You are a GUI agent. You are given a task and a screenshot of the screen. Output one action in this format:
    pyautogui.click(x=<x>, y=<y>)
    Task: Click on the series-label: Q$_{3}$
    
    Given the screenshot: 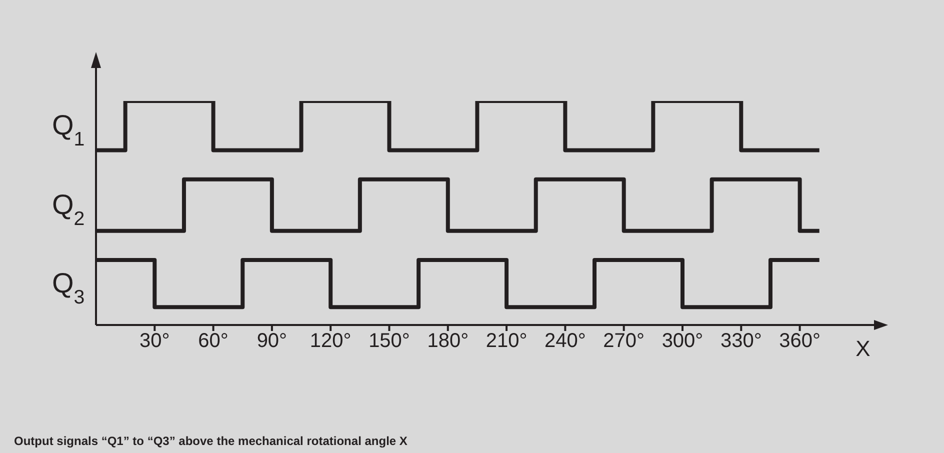 What is the action you would take?
    pyautogui.click(x=68, y=288)
    